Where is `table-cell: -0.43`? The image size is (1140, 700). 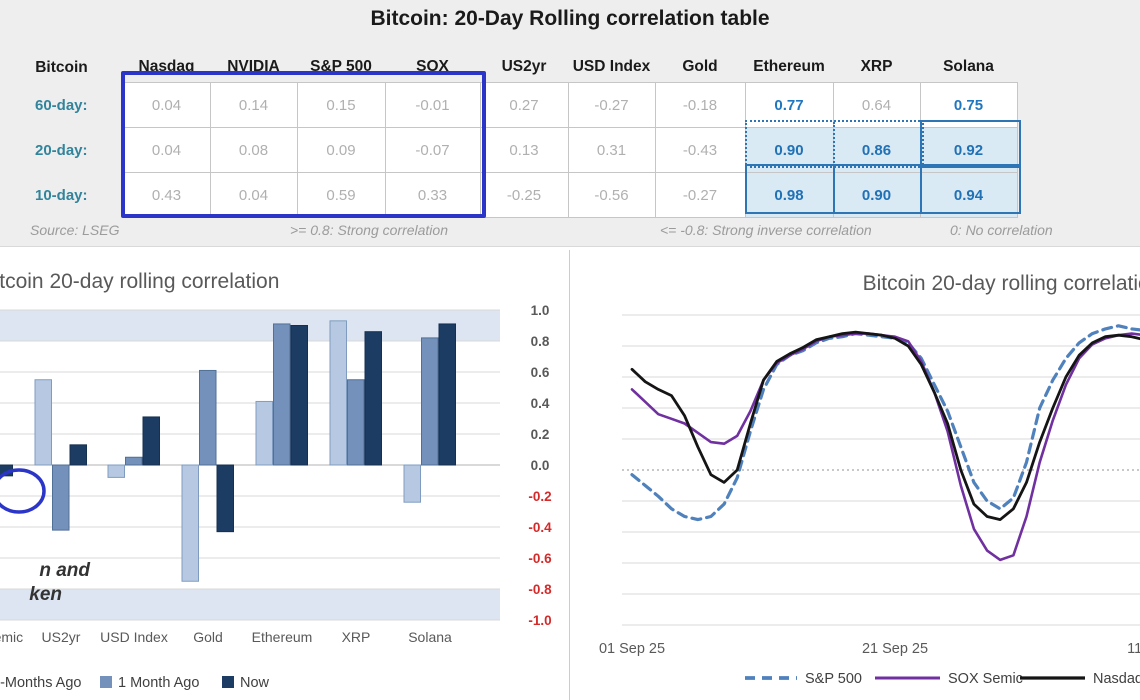 table-cell: -0.43 is located at coordinates (700, 150).